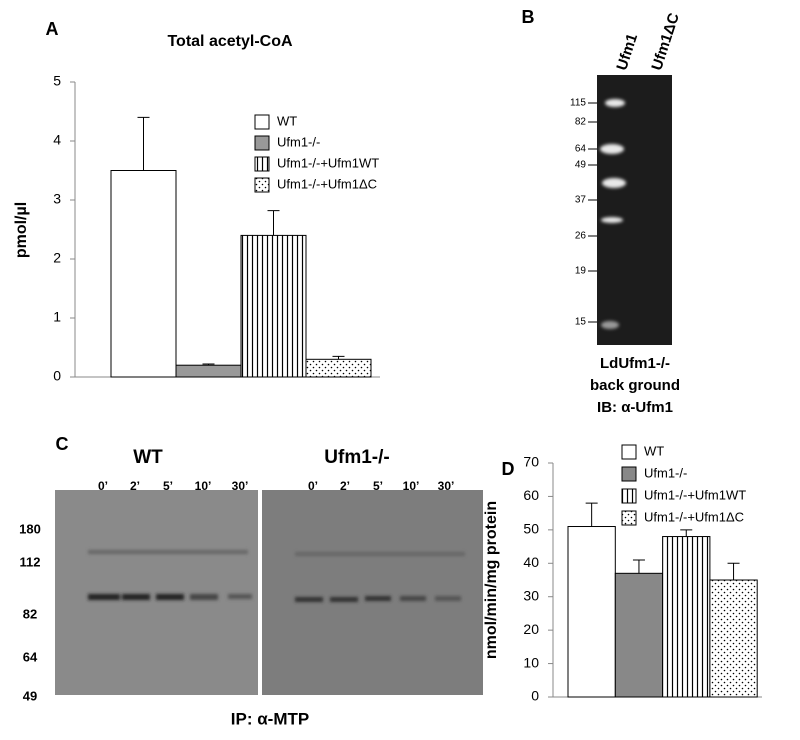 The image size is (800, 740). What do you see at coordinates (531, 562) in the screenshot?
I see `y-tick-label: 40` at bounding box center [531, 562].